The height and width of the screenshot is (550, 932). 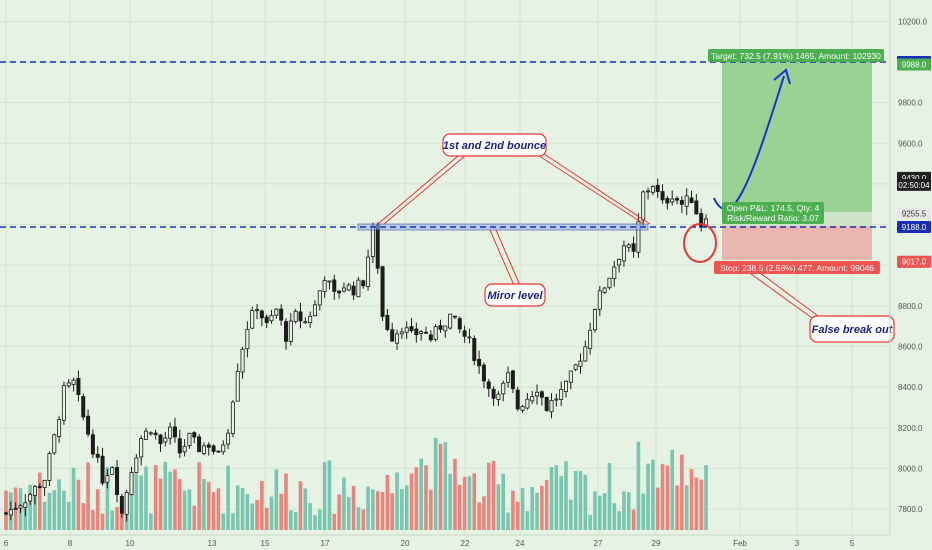 I want to click on risk-reward-text: Risk/Reward Ratio: 3.07, so click(x=773, y=218).